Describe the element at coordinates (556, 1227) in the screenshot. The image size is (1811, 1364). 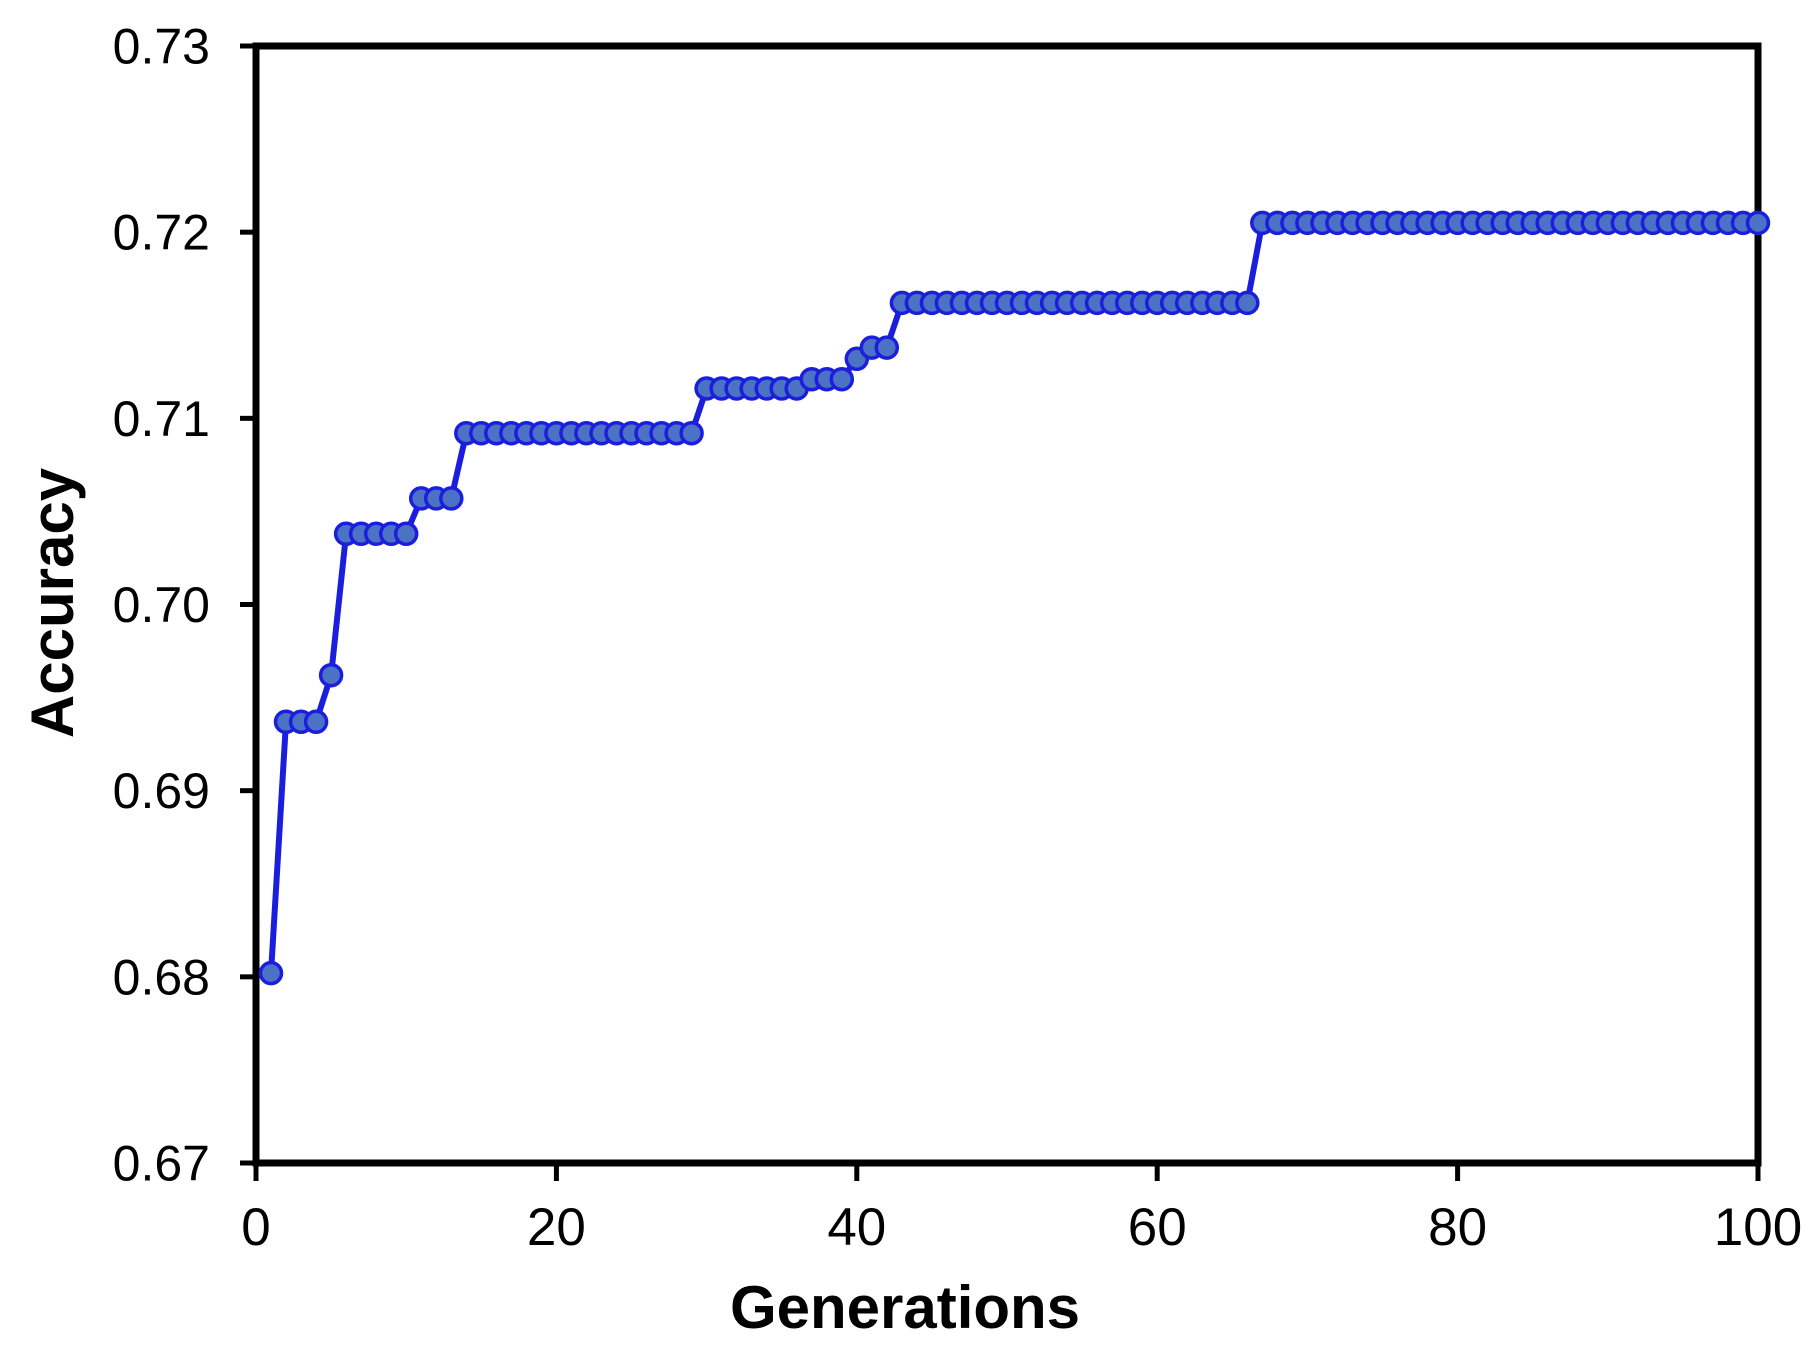
I see `x-axis-tick-label: 20` at that location.